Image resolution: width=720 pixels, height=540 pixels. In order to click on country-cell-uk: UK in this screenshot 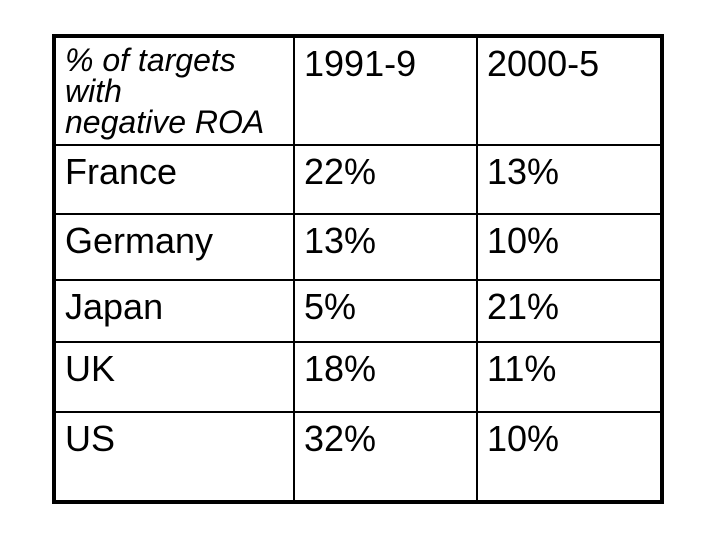, I will do `click(174, 377)`.